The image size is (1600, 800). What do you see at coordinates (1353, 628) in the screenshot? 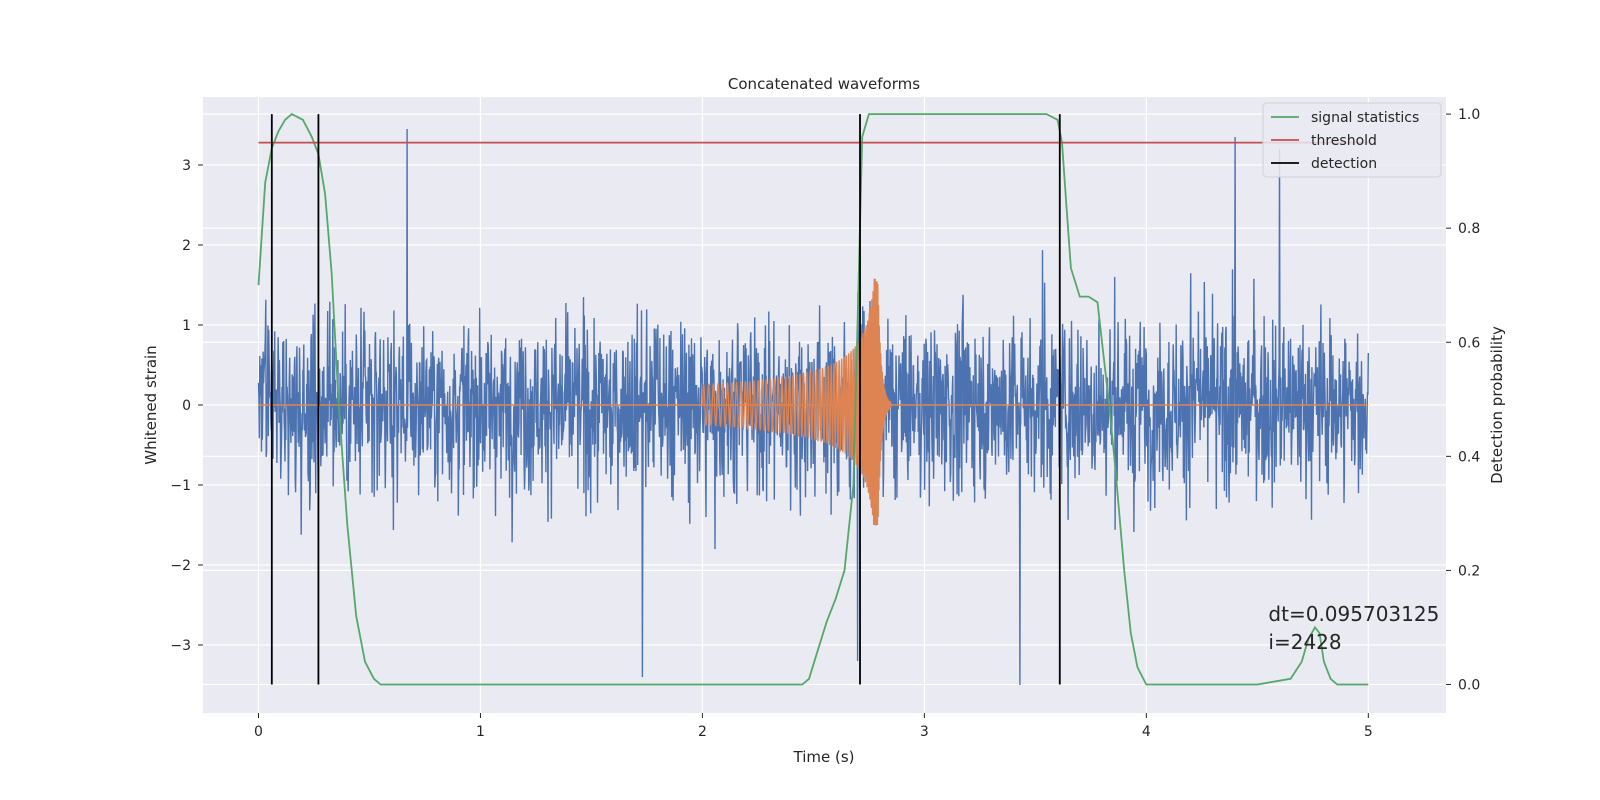
I see `annotations: dt=0.095703125 i=2428` at bounding box center [1353, 628].